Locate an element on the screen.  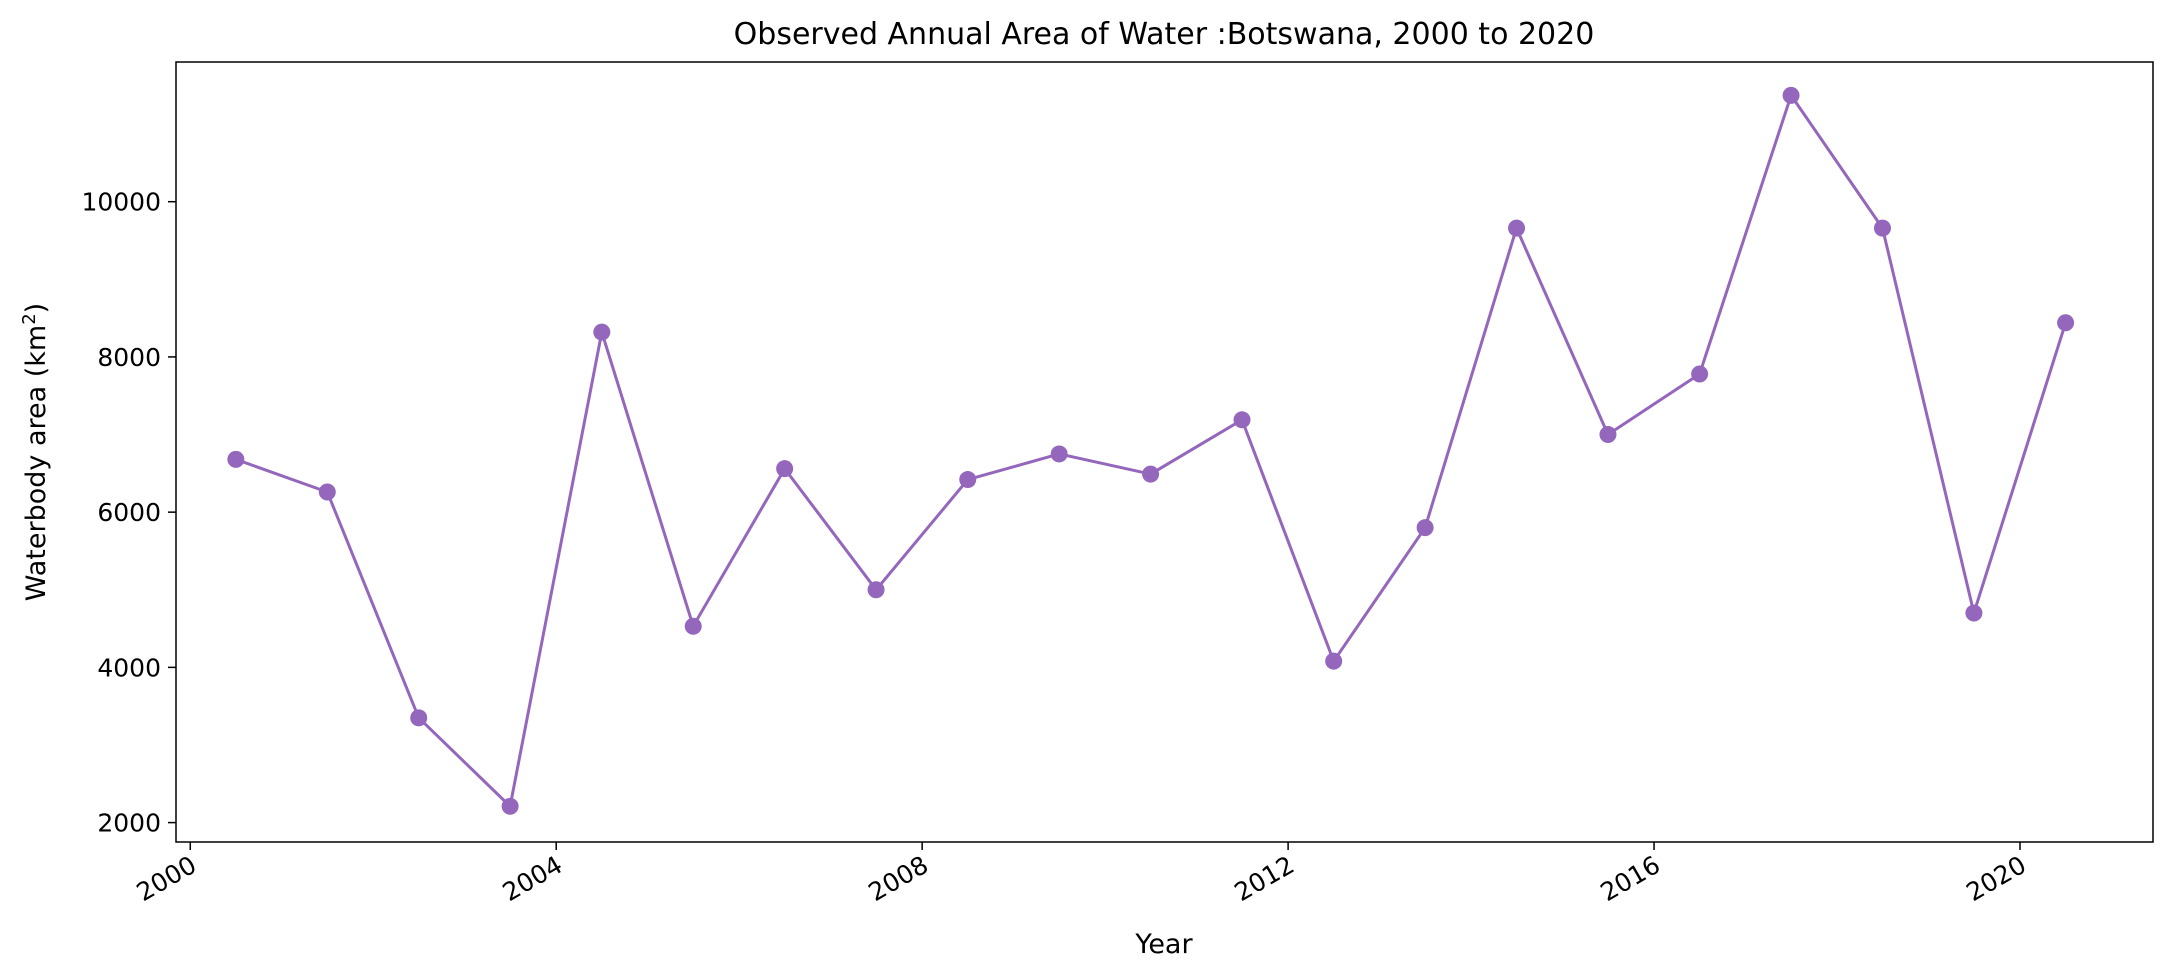
x-axis-label: Year is located at coordinates (1163, 944).